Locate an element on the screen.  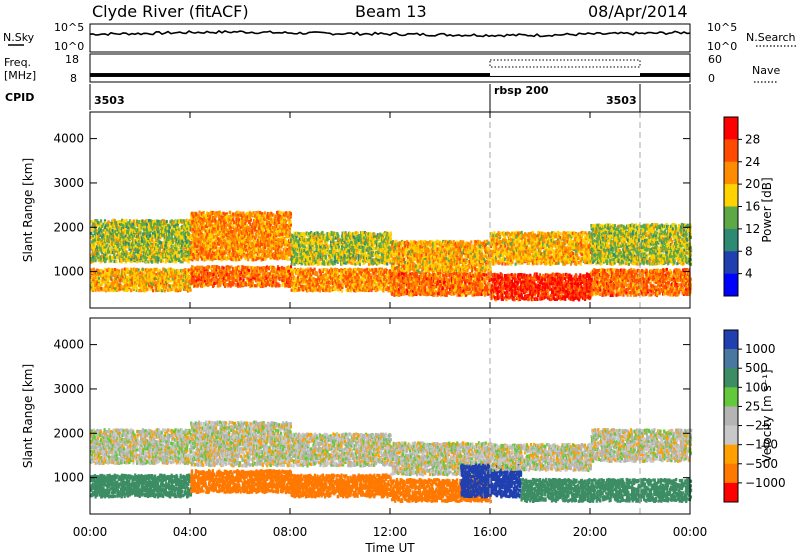
noise-right-tick-top: 10^5 is located at coordinates (722, 27).